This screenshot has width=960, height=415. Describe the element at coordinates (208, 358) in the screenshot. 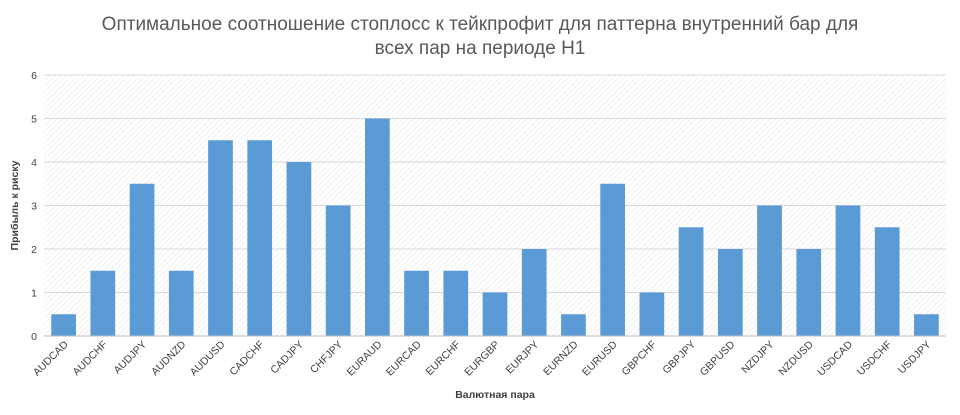

I see `x-tick-label: AUDUSD` at that location.